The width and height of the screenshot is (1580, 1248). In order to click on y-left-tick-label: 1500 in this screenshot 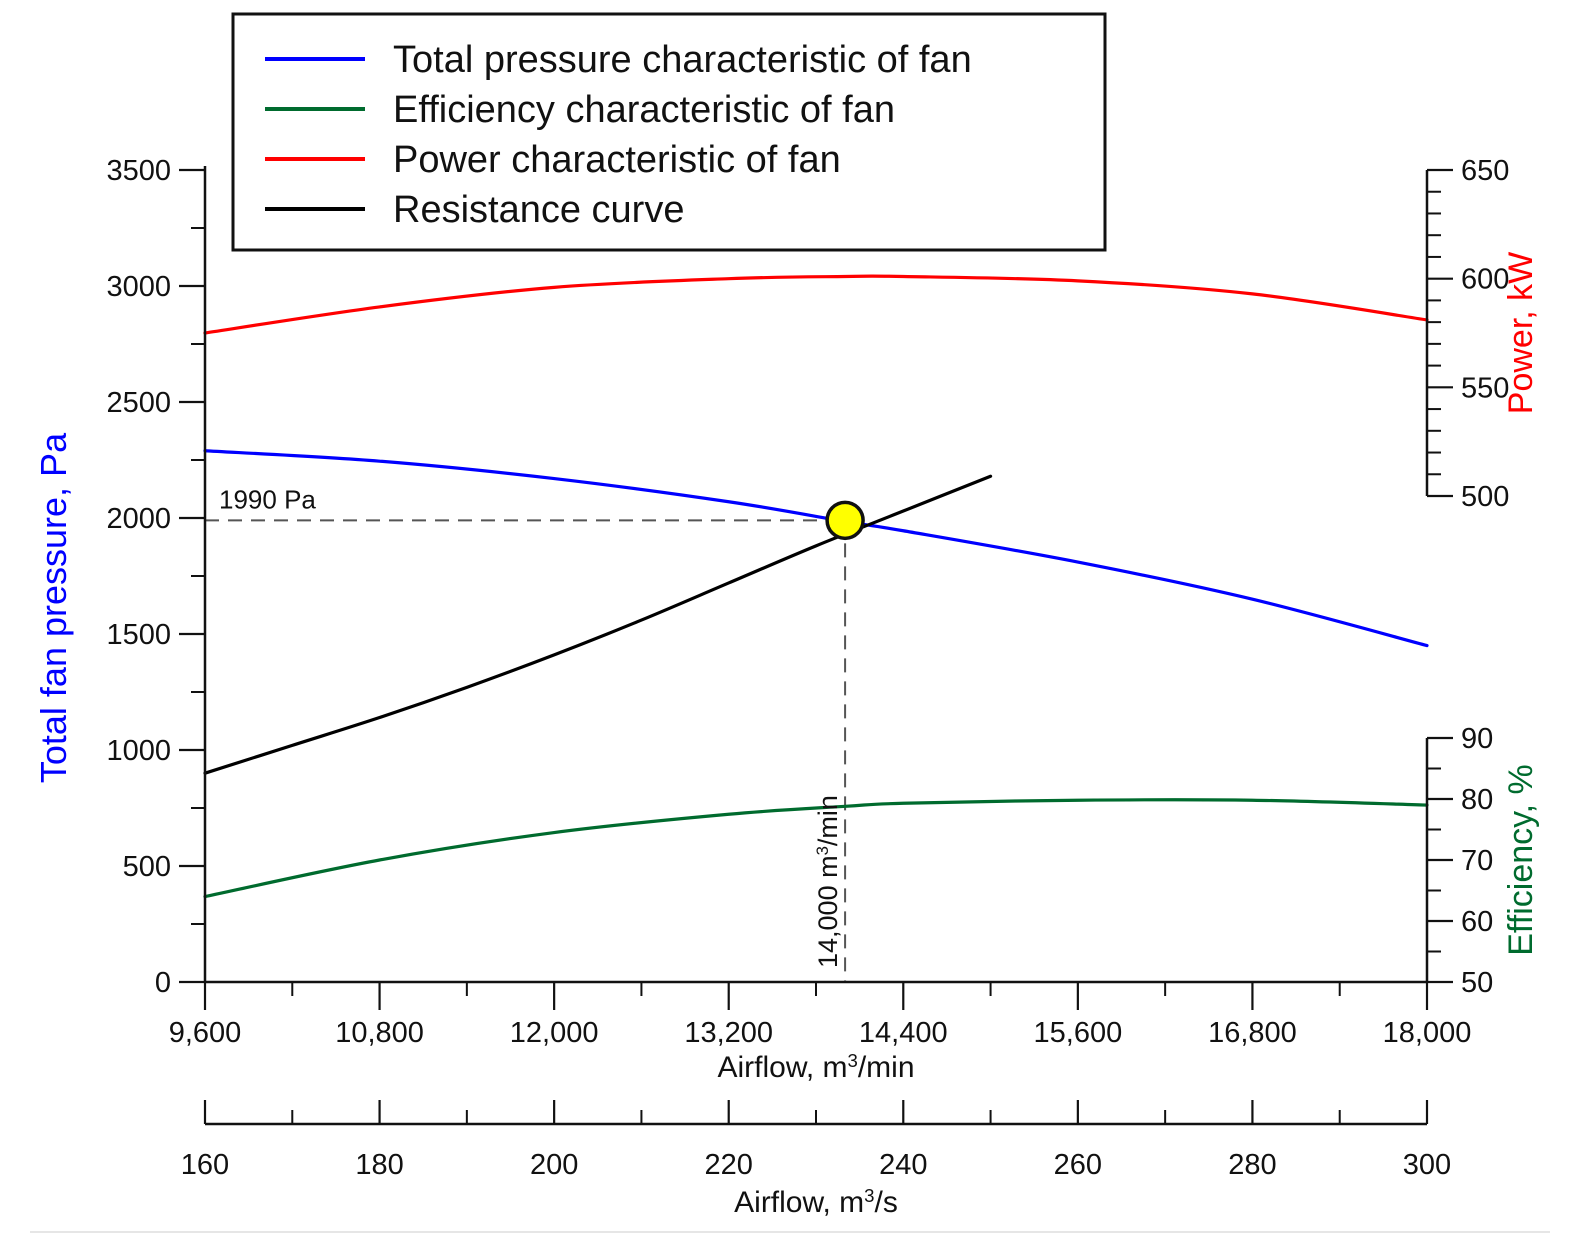, I will do `click(138, 635)`.